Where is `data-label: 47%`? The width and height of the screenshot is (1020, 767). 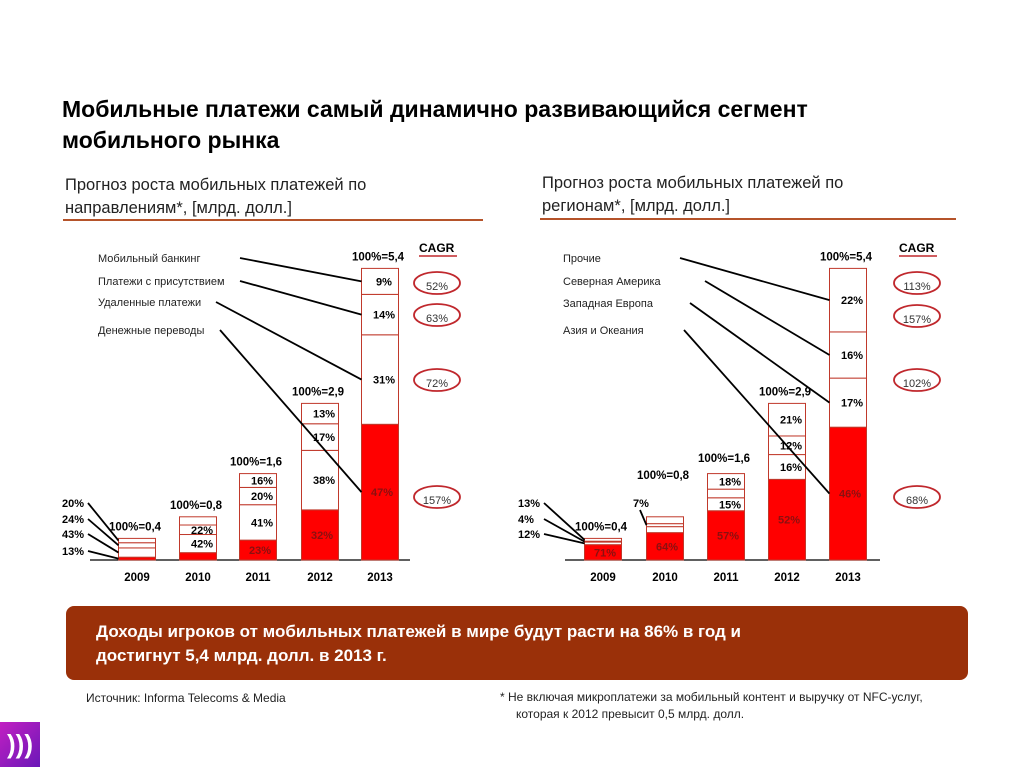
data-label: 47% is located at coordinates (382, 493).